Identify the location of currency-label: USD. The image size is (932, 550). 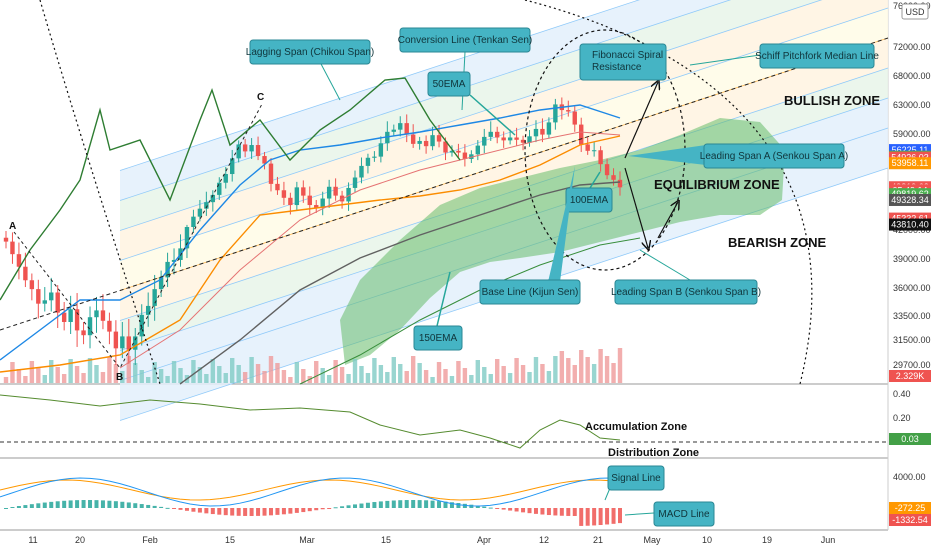
(915, 12).